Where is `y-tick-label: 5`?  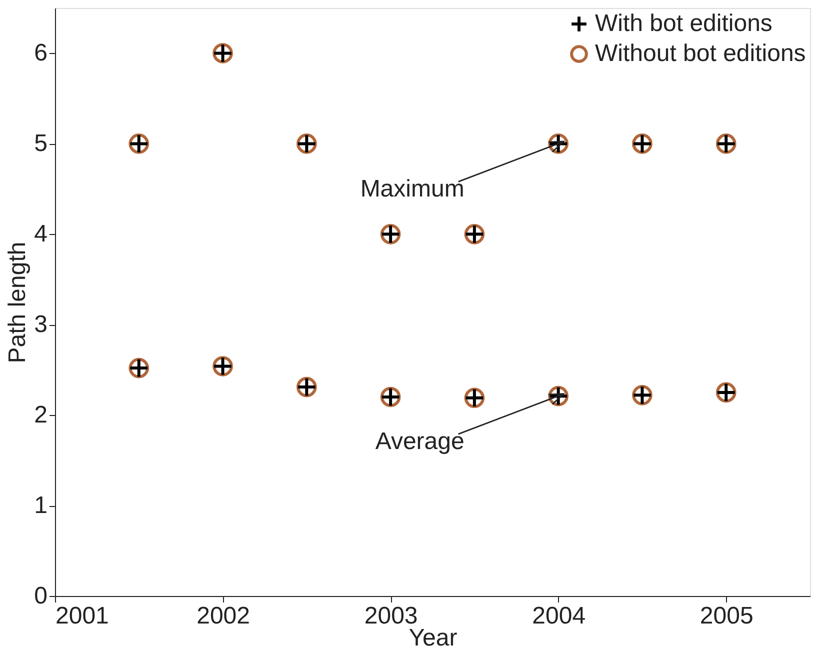 y-tick-label: 5 is located at coordinates (41, 144).